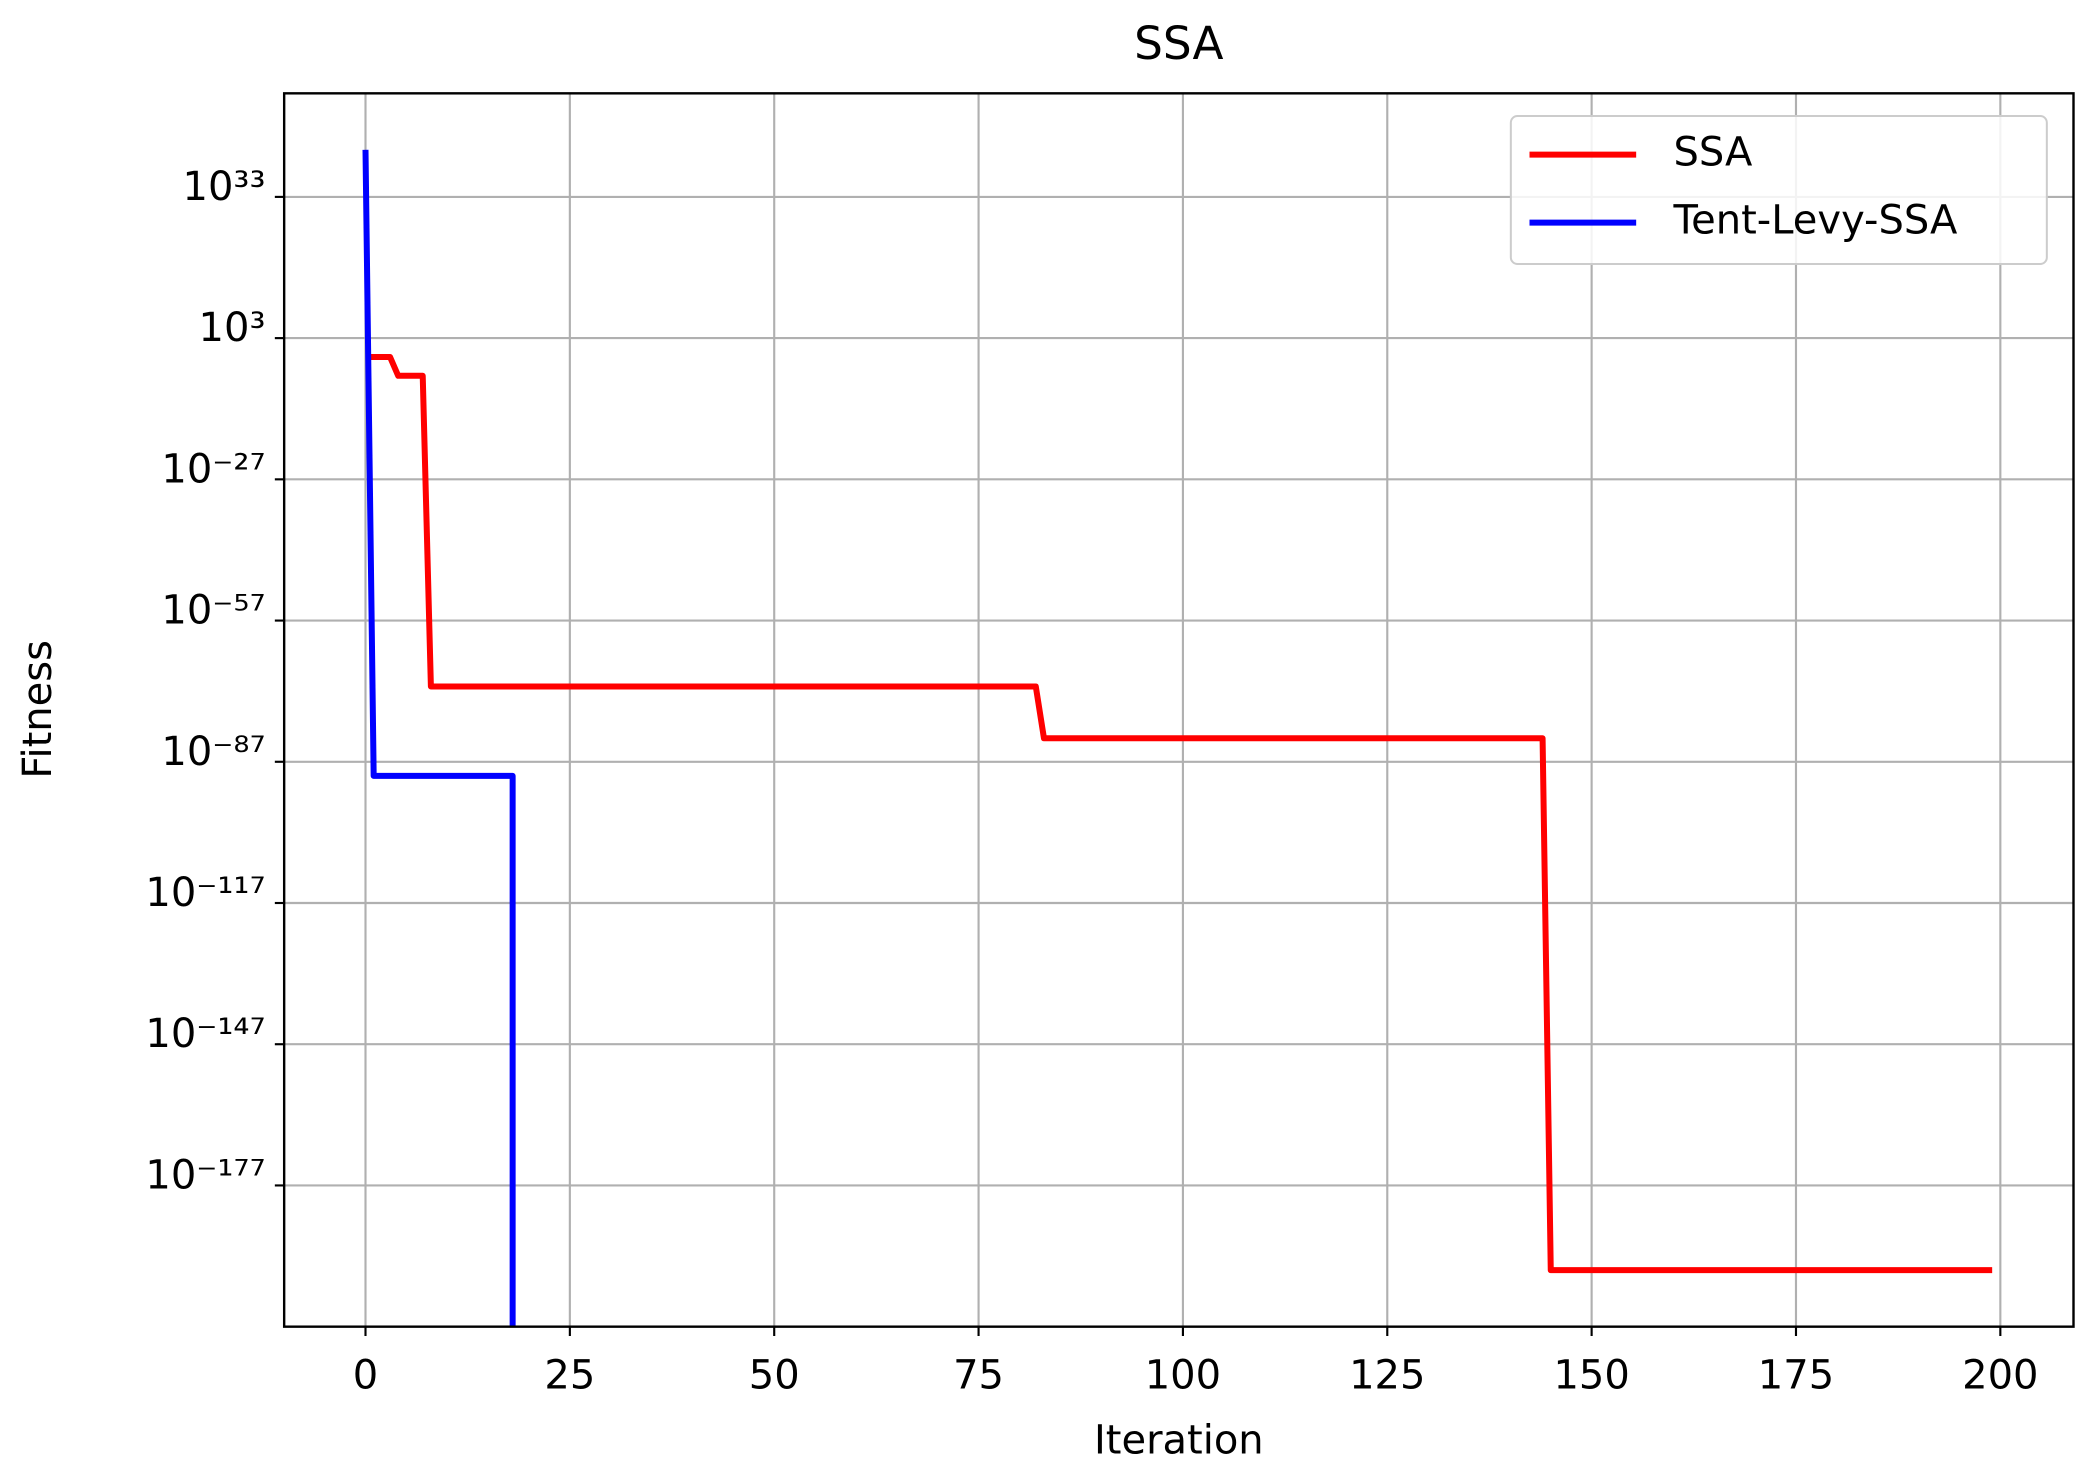 This screenshot has width=2091, height=1484. What do you see at coordinates (224, 187) in the screenshot?
I see `y-tick-label: 10³³` at bounding box center [224, 187].